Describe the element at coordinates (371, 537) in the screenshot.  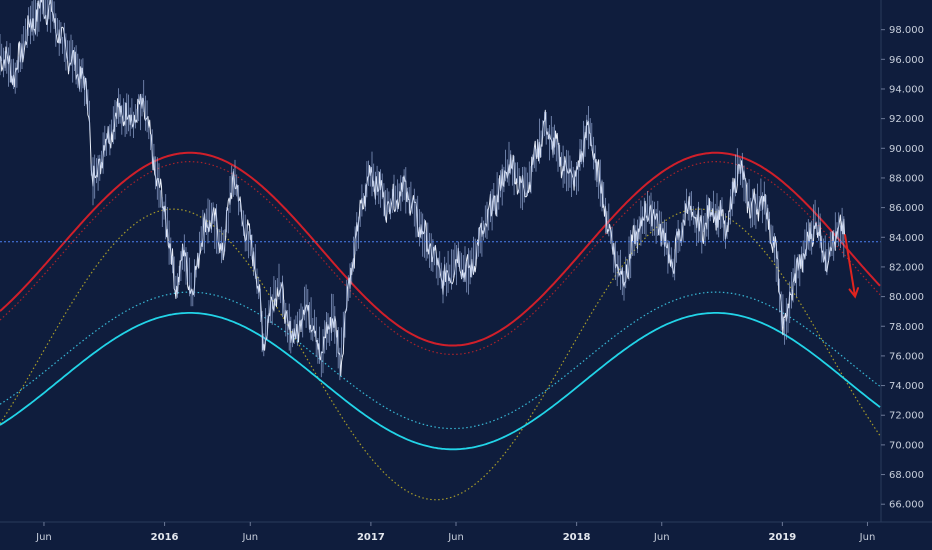
I see `x-tick-label: 2017` at that location.